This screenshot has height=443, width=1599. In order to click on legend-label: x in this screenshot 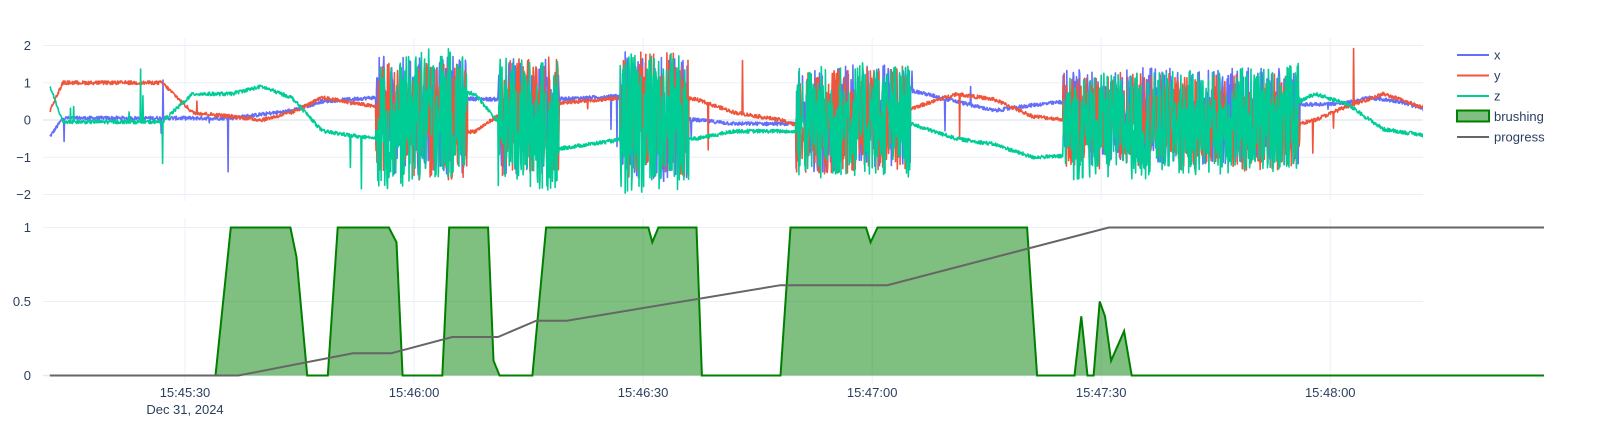, I will do `click(1497, 55)`.